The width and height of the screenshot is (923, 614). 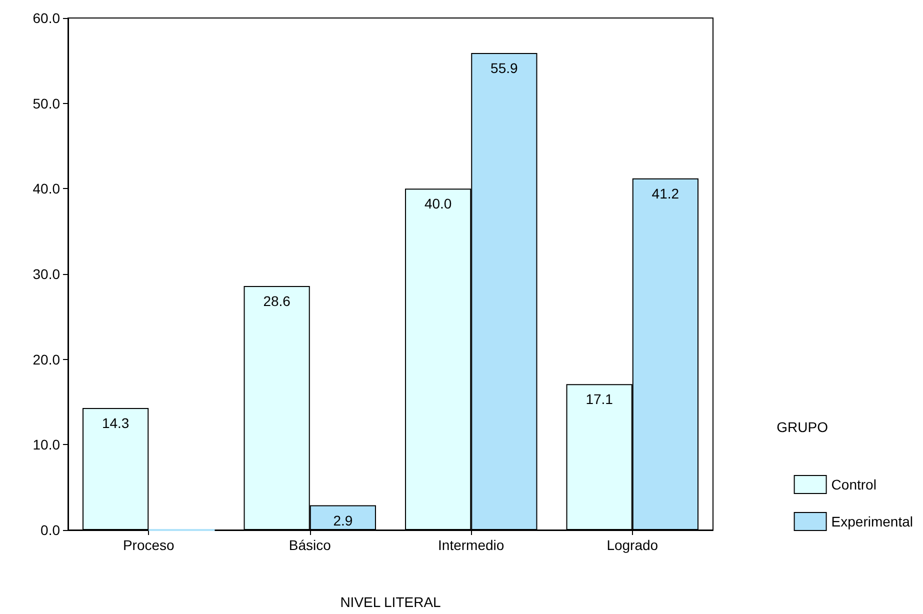 I want to click on data-label: 41.2, so click(x=666, y=193).